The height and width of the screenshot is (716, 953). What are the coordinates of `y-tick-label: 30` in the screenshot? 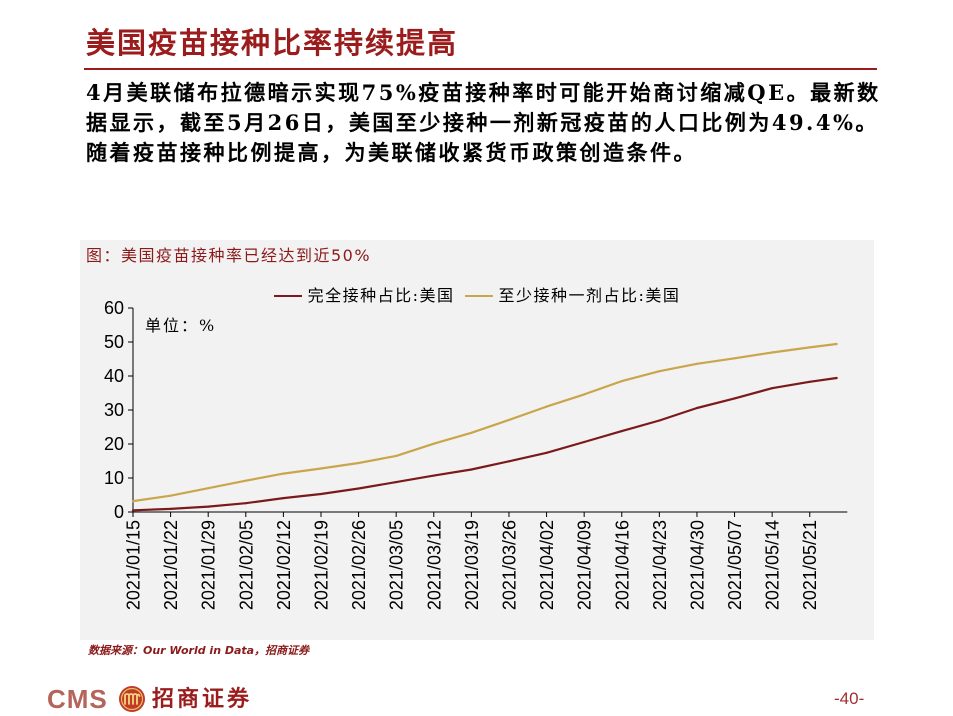 It's located at (114, 410).